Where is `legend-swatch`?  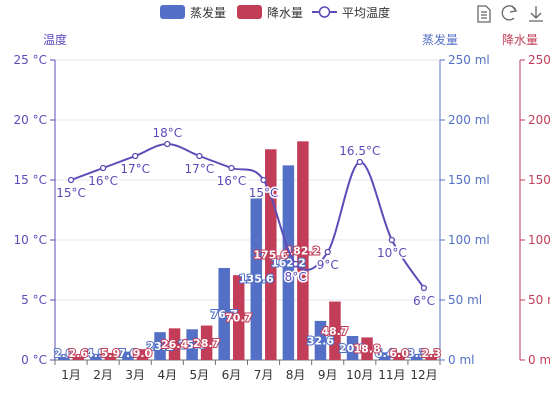 legend-swatch is located at coordinates (172, 12).